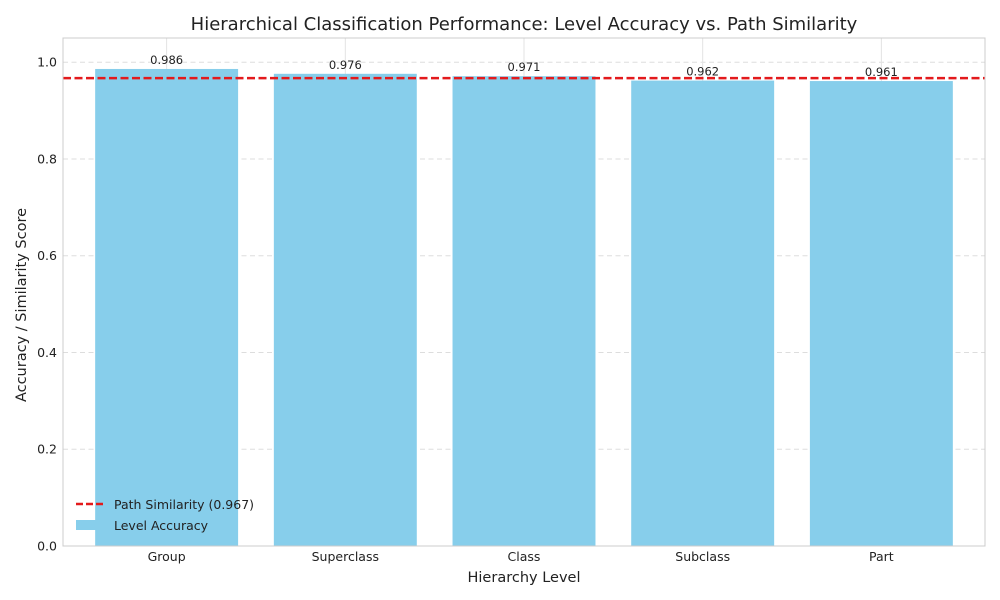 This screenshot has height=600, width=1000. Describe the element at coordinates (47, 158) in the screenshot. I see `y-tick-label: 0.8` at that location.